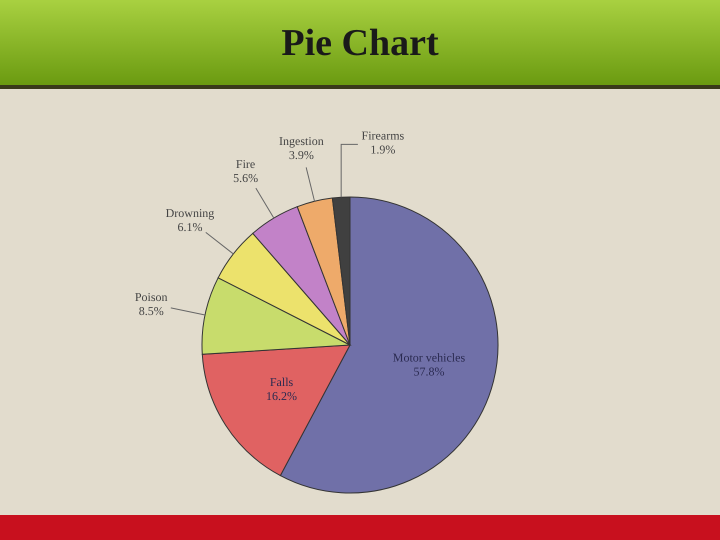 This screenshot has height=540, width=720. I want to click on slice-label: Falls, so click(282, 382).